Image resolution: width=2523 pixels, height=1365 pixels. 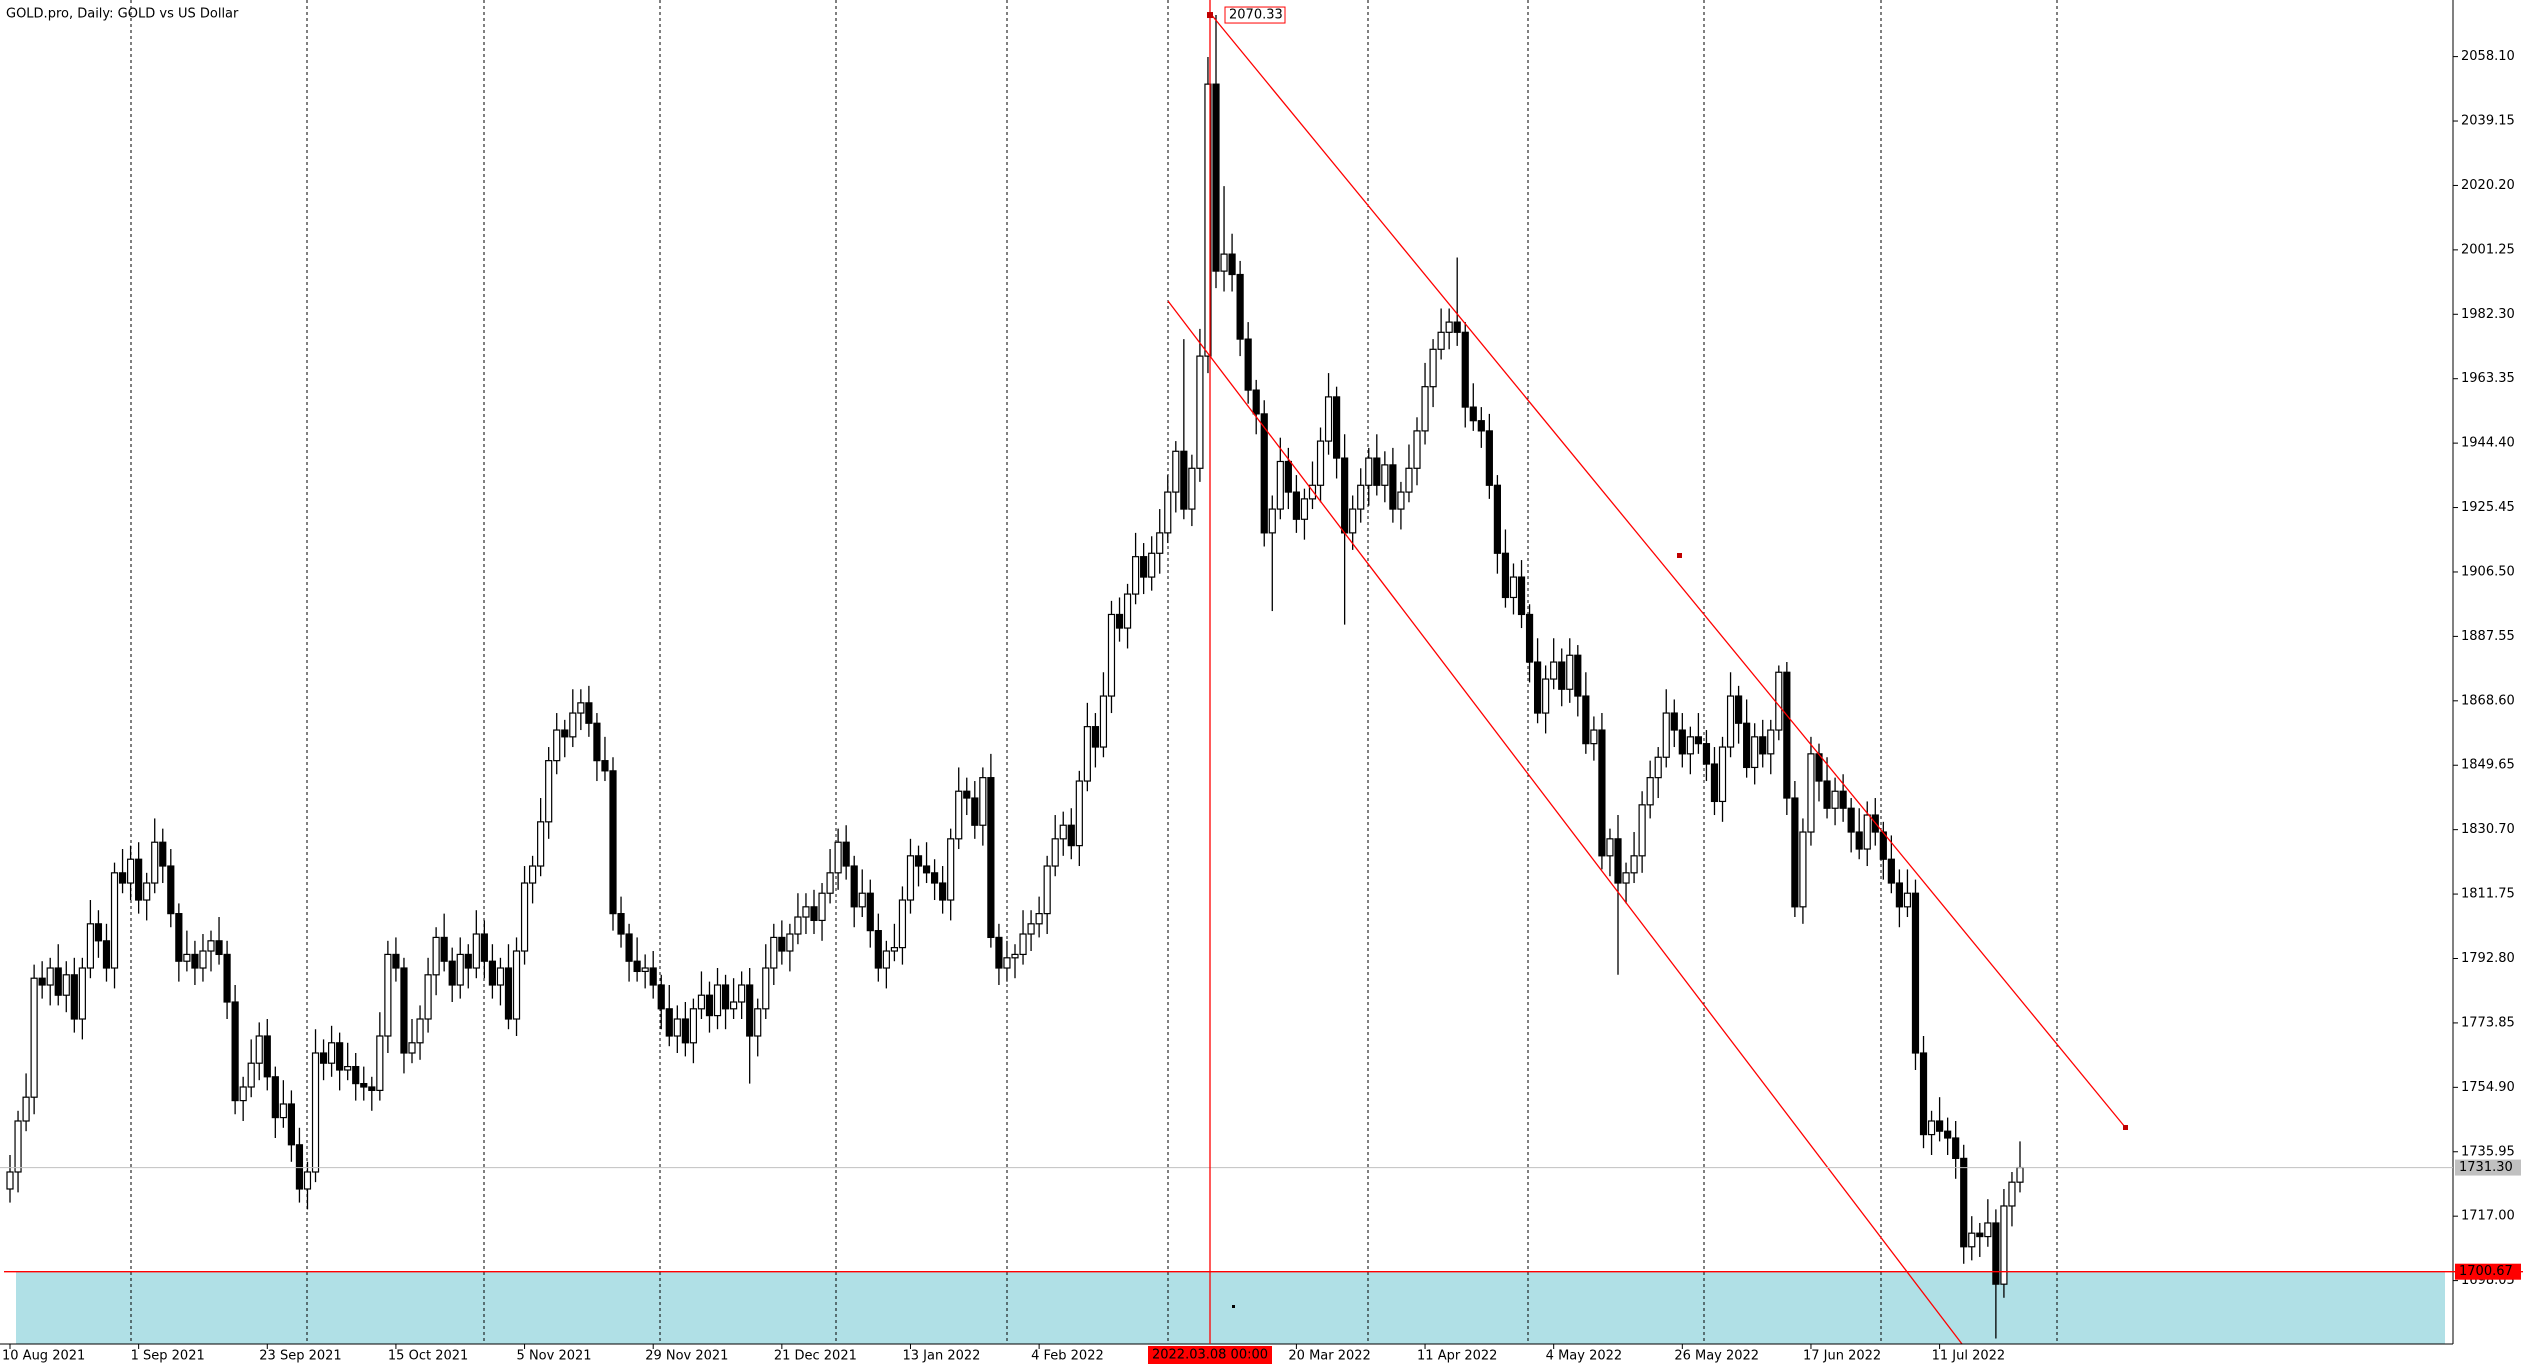 I want to click on y-tick-label: 1735.95, so click(x=2488, y=1151).